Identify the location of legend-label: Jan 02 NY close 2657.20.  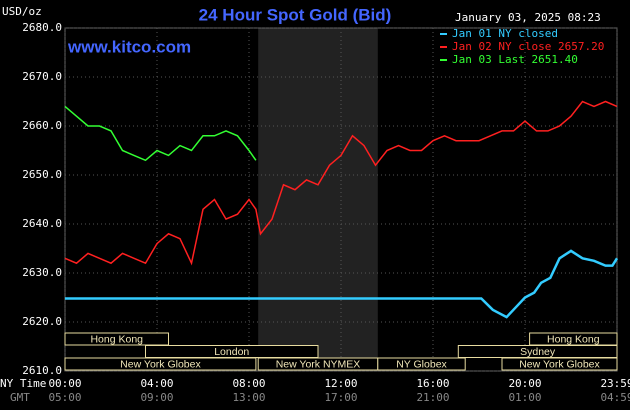
(528, 46).